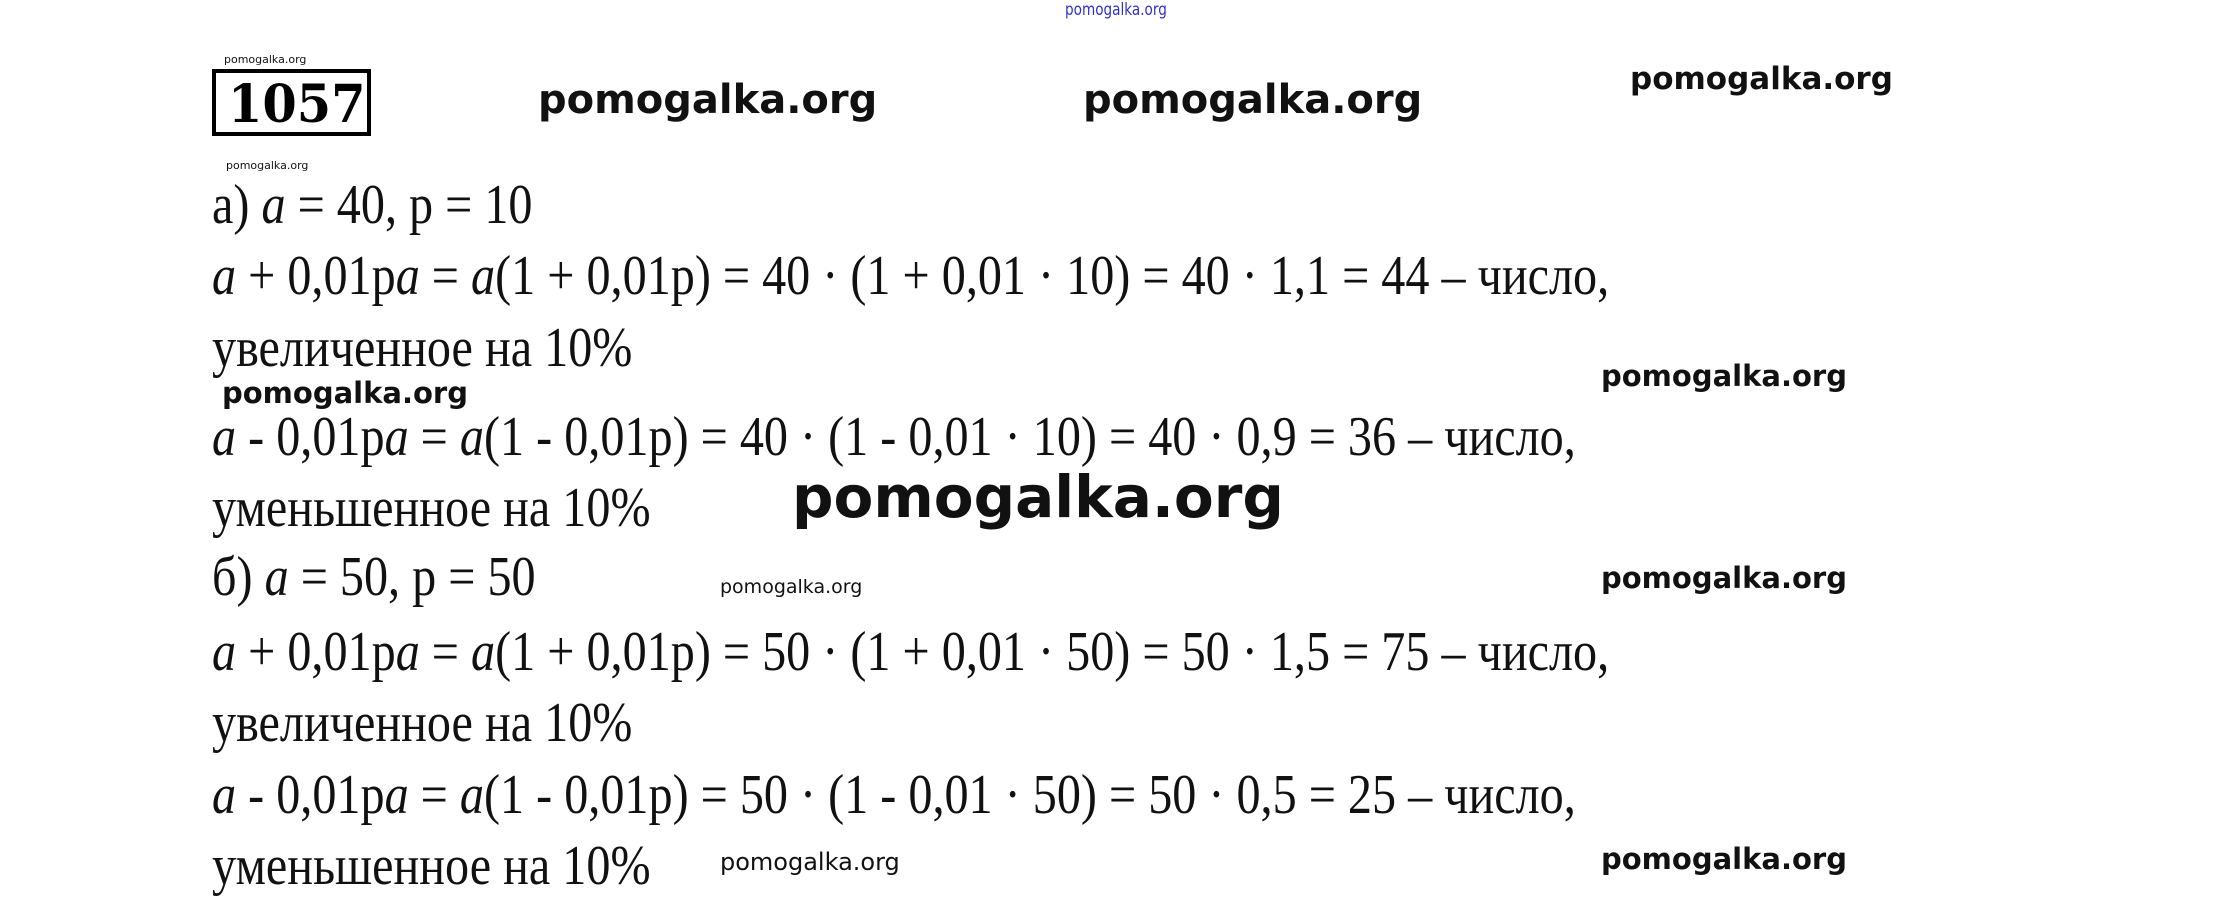 The width and height of the screenshot is (2222, 898). What do you see at coordinates (297, 104) in the screenshot?
I see `exercise-number: 1057` at bounding box center [297, 104].